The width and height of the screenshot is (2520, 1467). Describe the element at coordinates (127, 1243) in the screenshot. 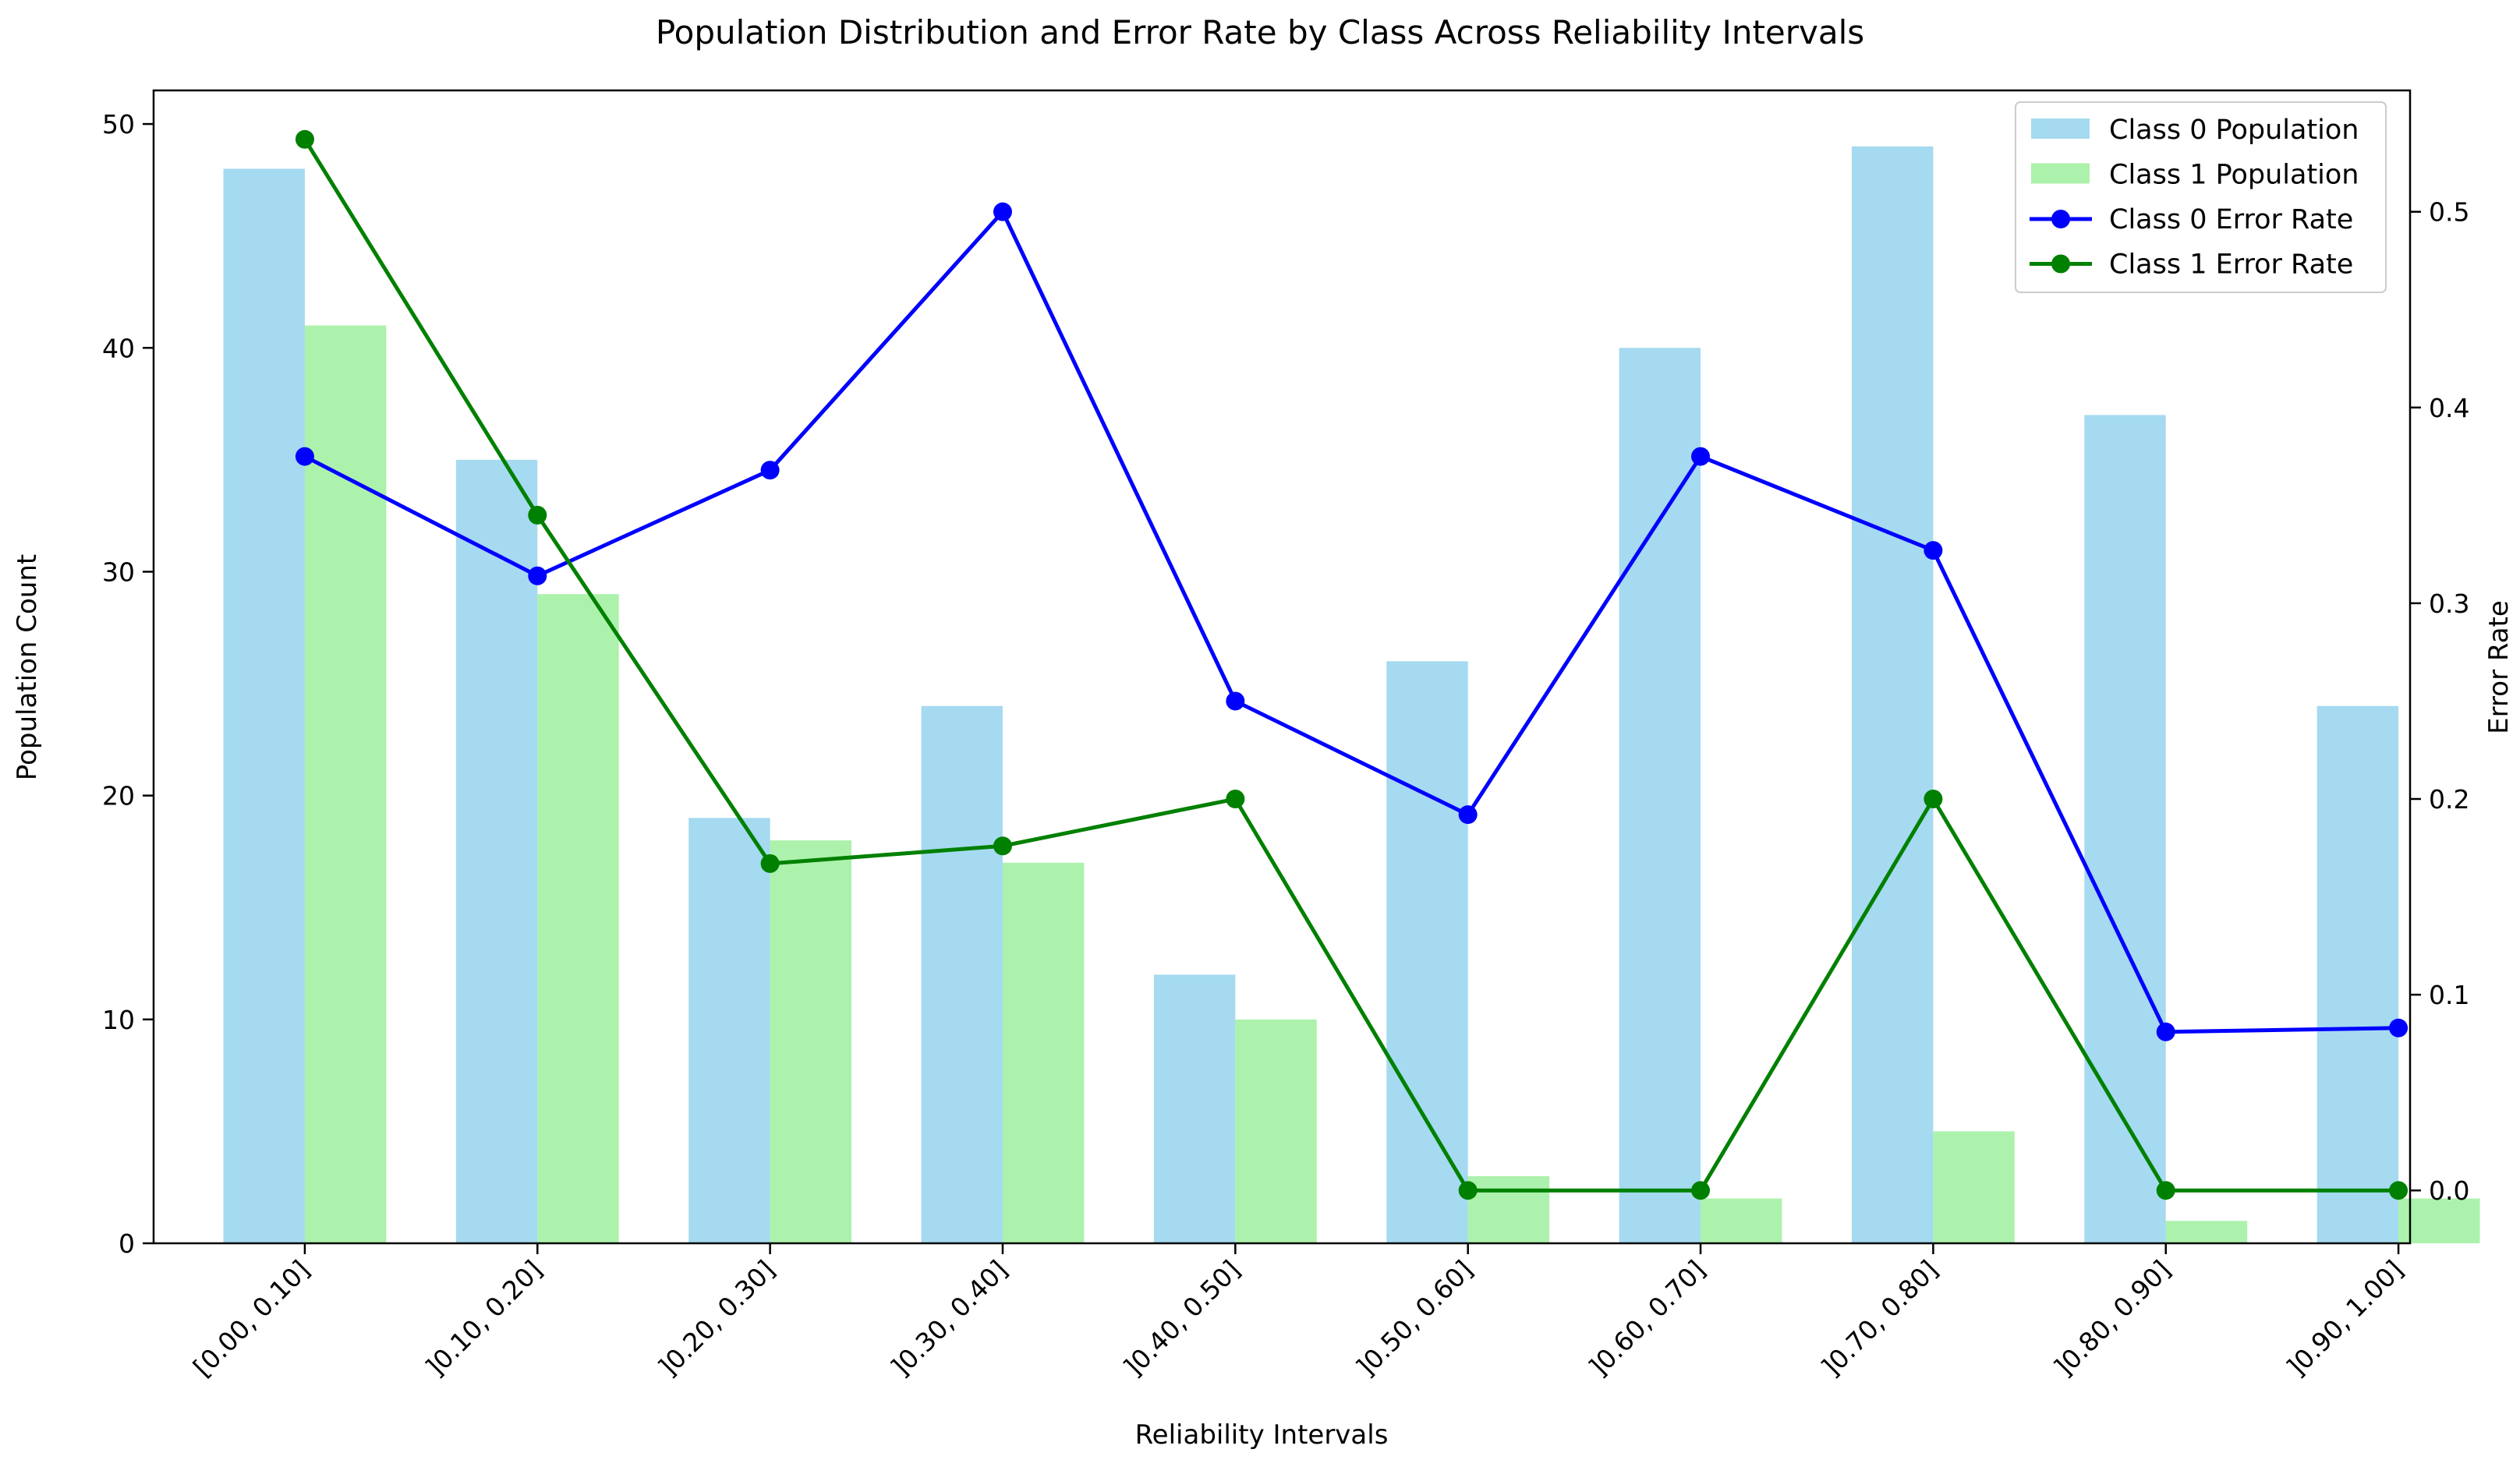

I see `y-tick-label: 0` at that location.